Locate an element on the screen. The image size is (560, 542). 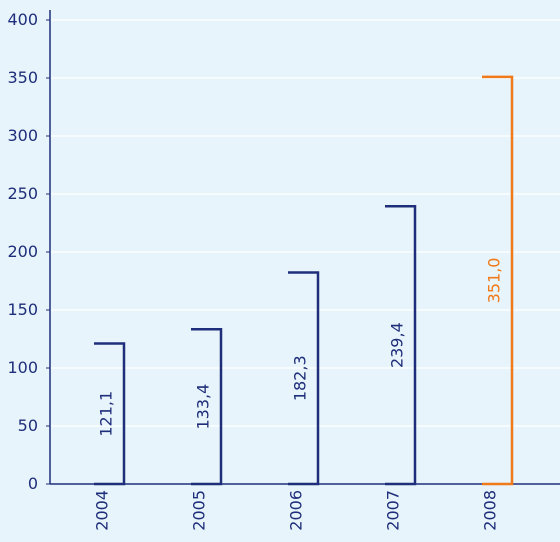
data-label-2005: 133,4 is located at coordinates (203, 407).